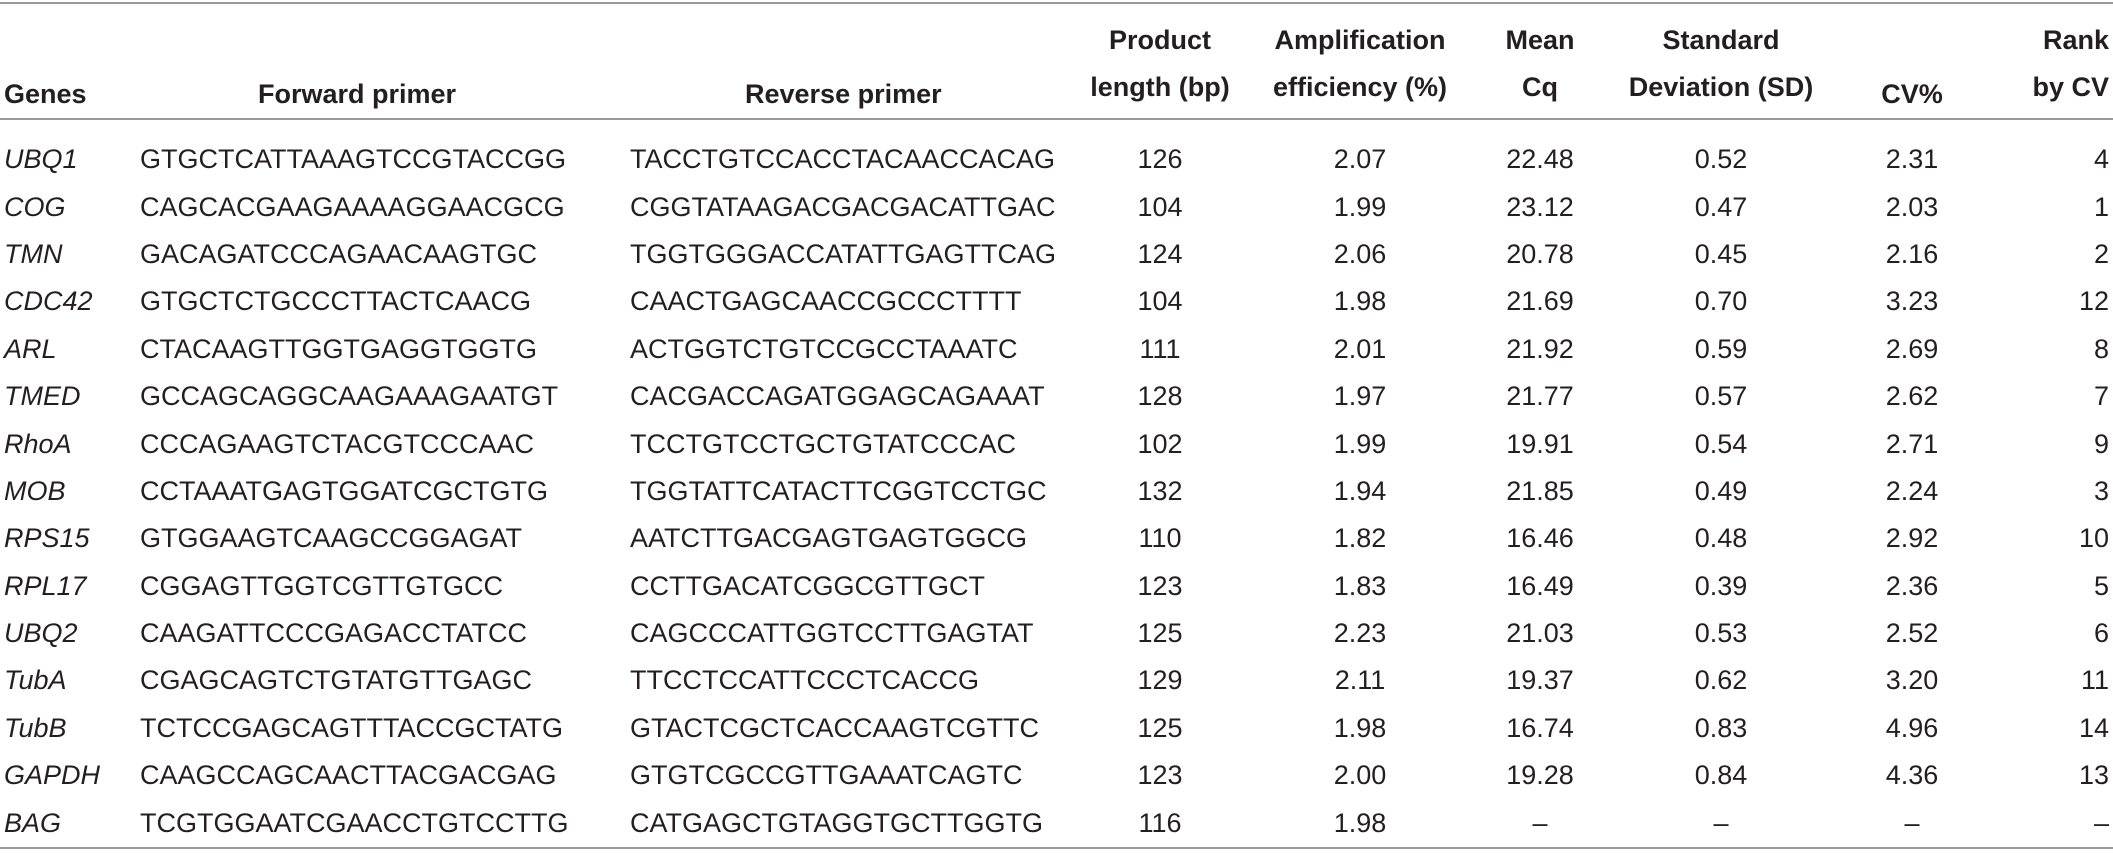 This screenshot has height=853, width=2113. I want to click on product-length-cell: 116, so click(1160, 822).